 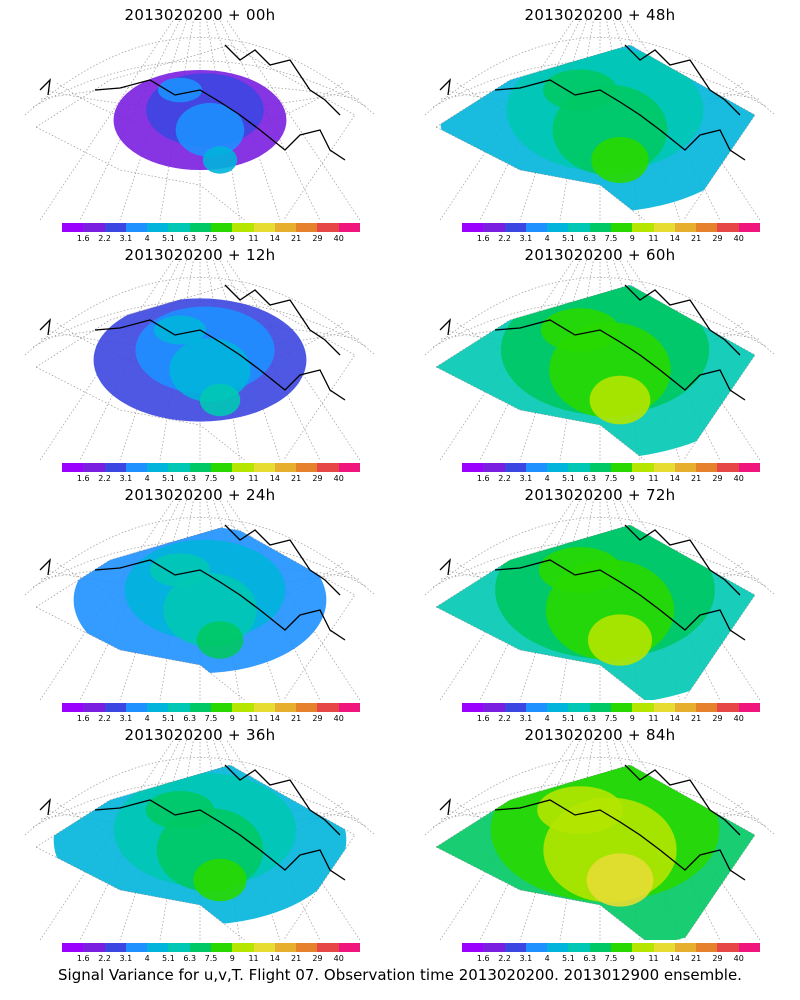 What do you see at coordinates (200, 495) in the screenshot?
I see `panel-title: 2013020200 + 24h` at bounding box center [200, 495].